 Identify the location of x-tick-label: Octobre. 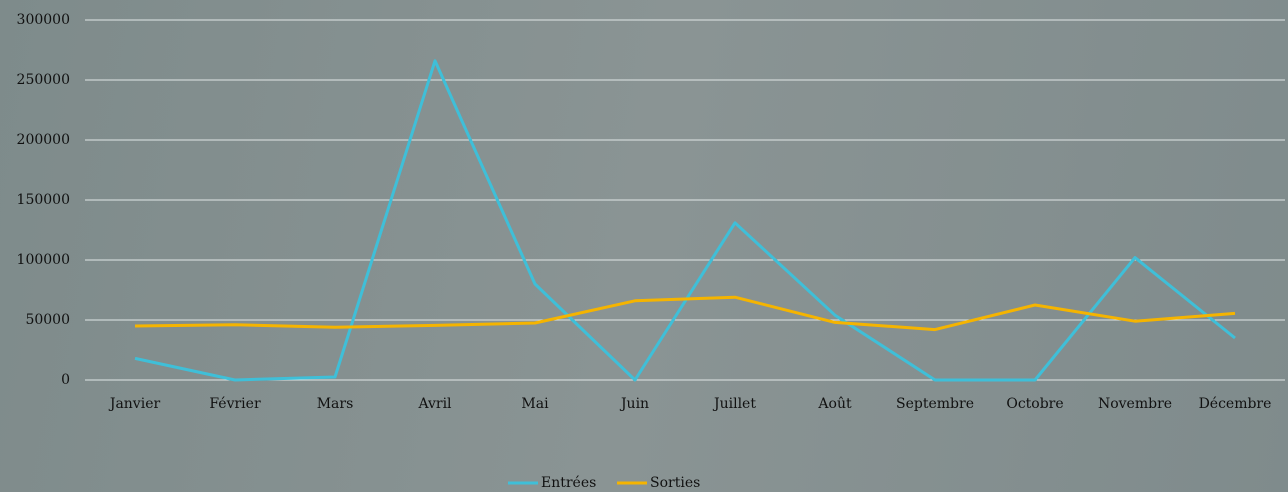
(1034, 404).